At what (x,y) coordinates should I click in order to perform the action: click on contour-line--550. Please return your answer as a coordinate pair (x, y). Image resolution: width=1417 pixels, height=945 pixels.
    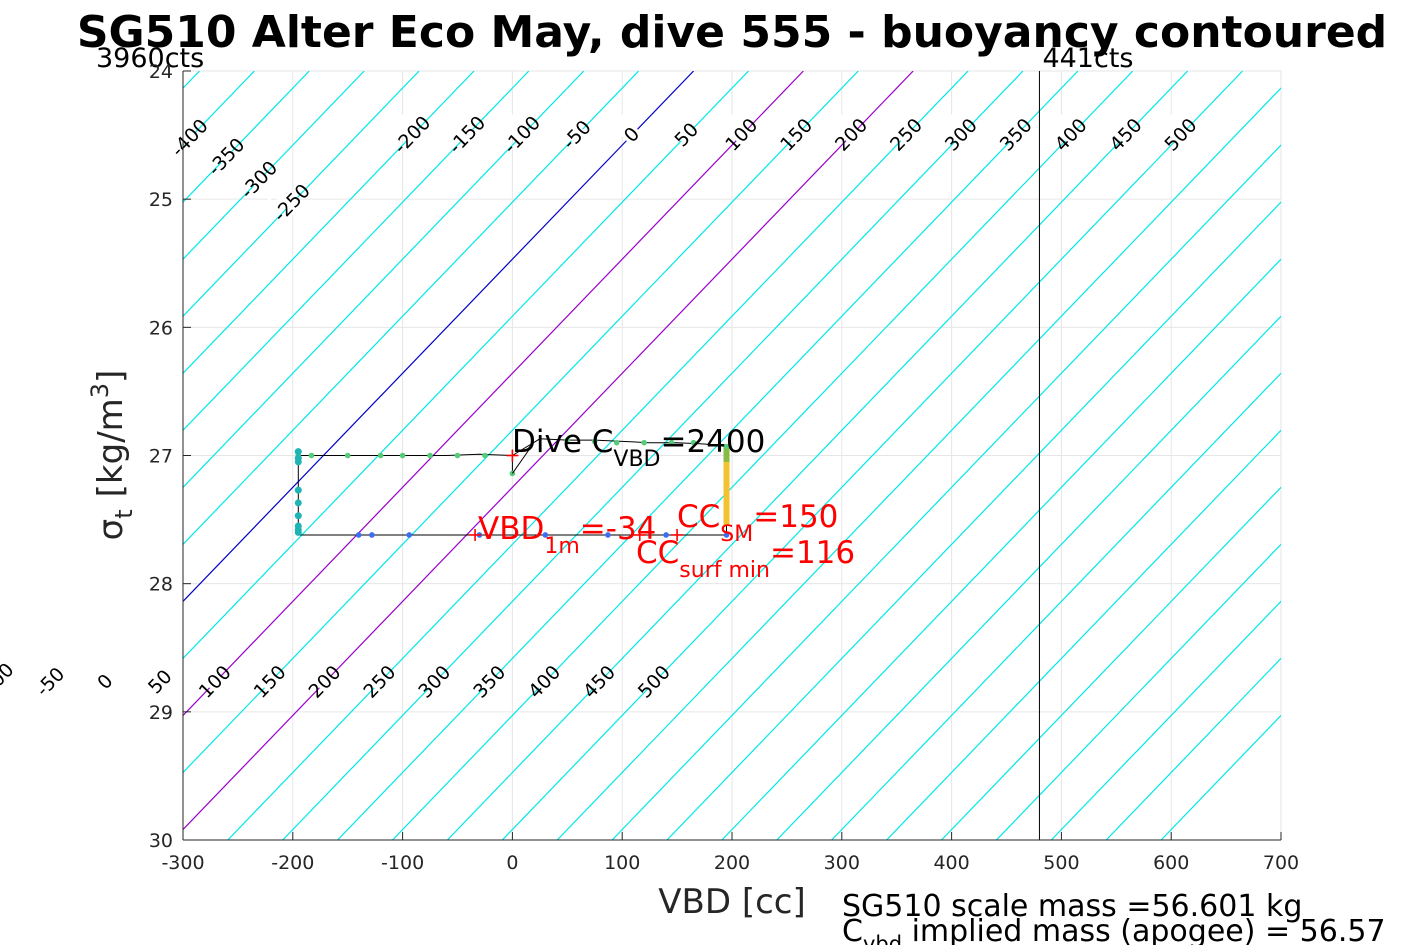
    Looking at the image, I should click on (45, 455).